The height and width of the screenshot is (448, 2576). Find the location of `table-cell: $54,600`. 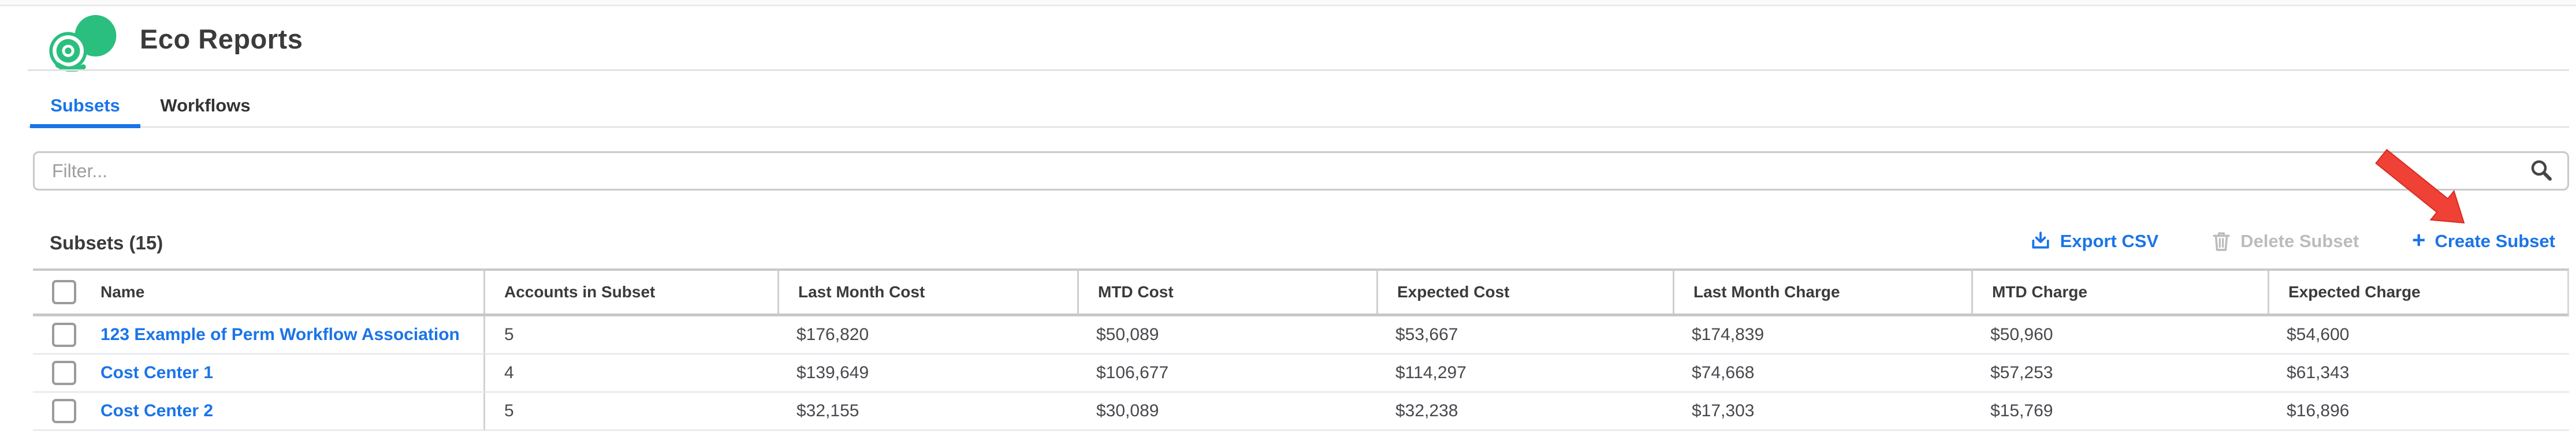

table-cell: $54,600 is located at coordinates (2419, 334).